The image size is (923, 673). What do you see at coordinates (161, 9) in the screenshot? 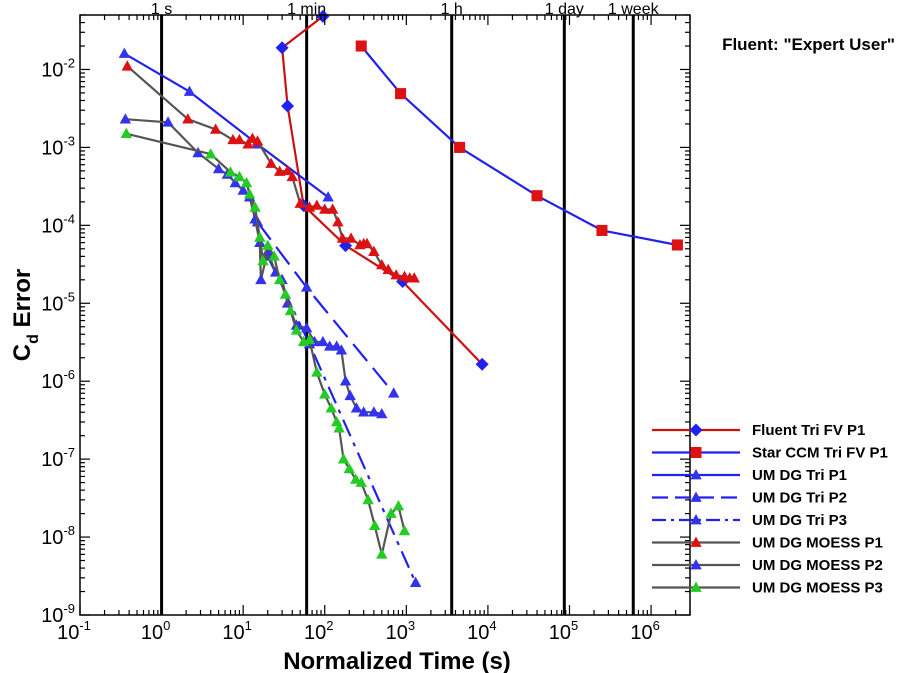
I see `reference-label-1-s: 1 s` at bounding box center [161, 9].